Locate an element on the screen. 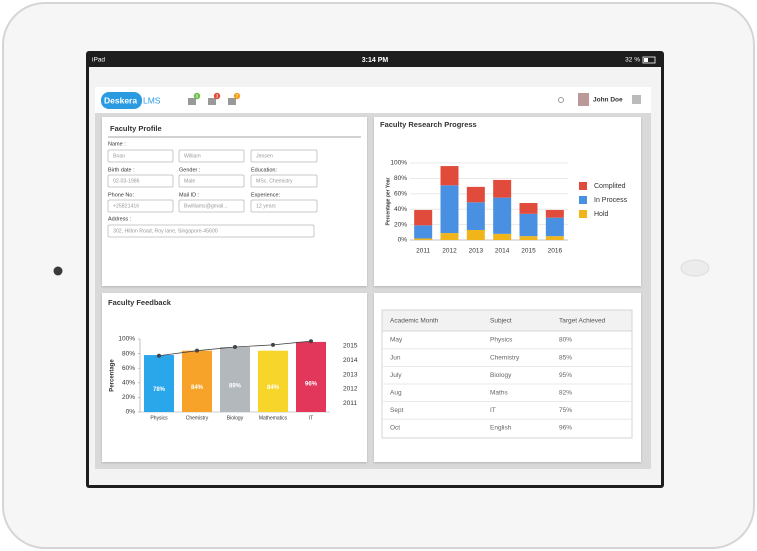 Image resolution: width=757 pixels, height=551 pixels. table-cell: 75% is located at coordinates (565, 410).